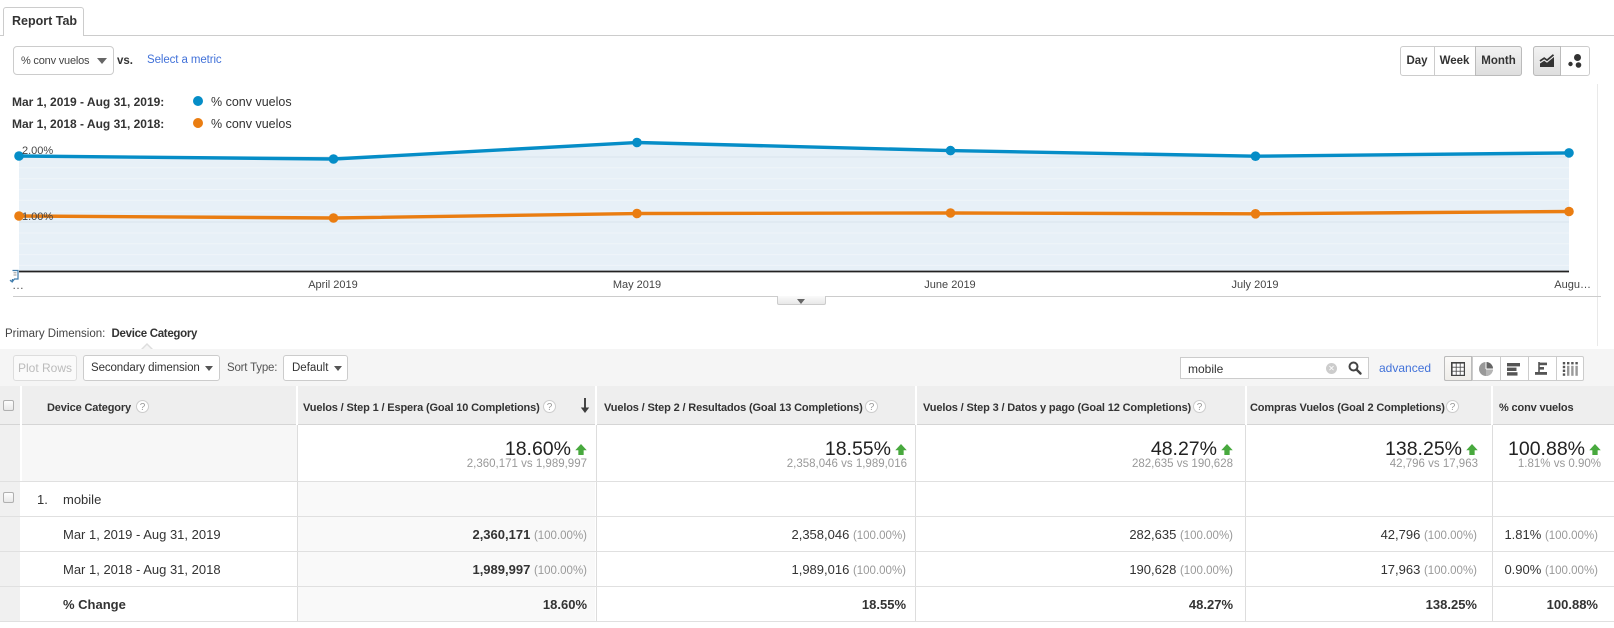 This screenshot has height=628, width=1614. What do you see at coordinates (949, 285) in the screenshot?
I see `svg-text: June 2019` at bounding box center [949, 285].